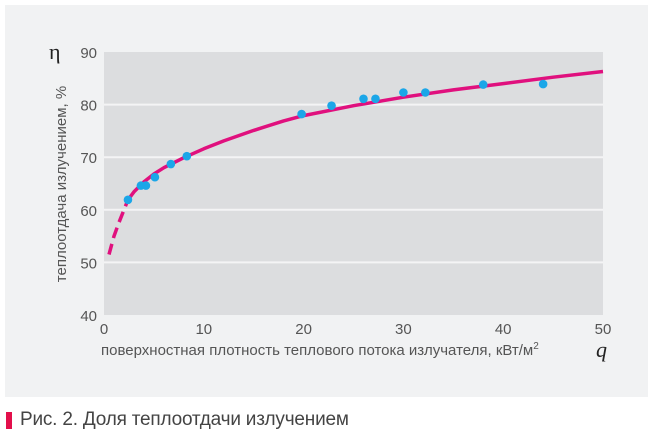 The width and height of the screenshot is (653, 437). Describe the element at coordinates (356, 329) in the screenshot. I see `x-tick-labels: 0 10 20 30 40 50` at that location.